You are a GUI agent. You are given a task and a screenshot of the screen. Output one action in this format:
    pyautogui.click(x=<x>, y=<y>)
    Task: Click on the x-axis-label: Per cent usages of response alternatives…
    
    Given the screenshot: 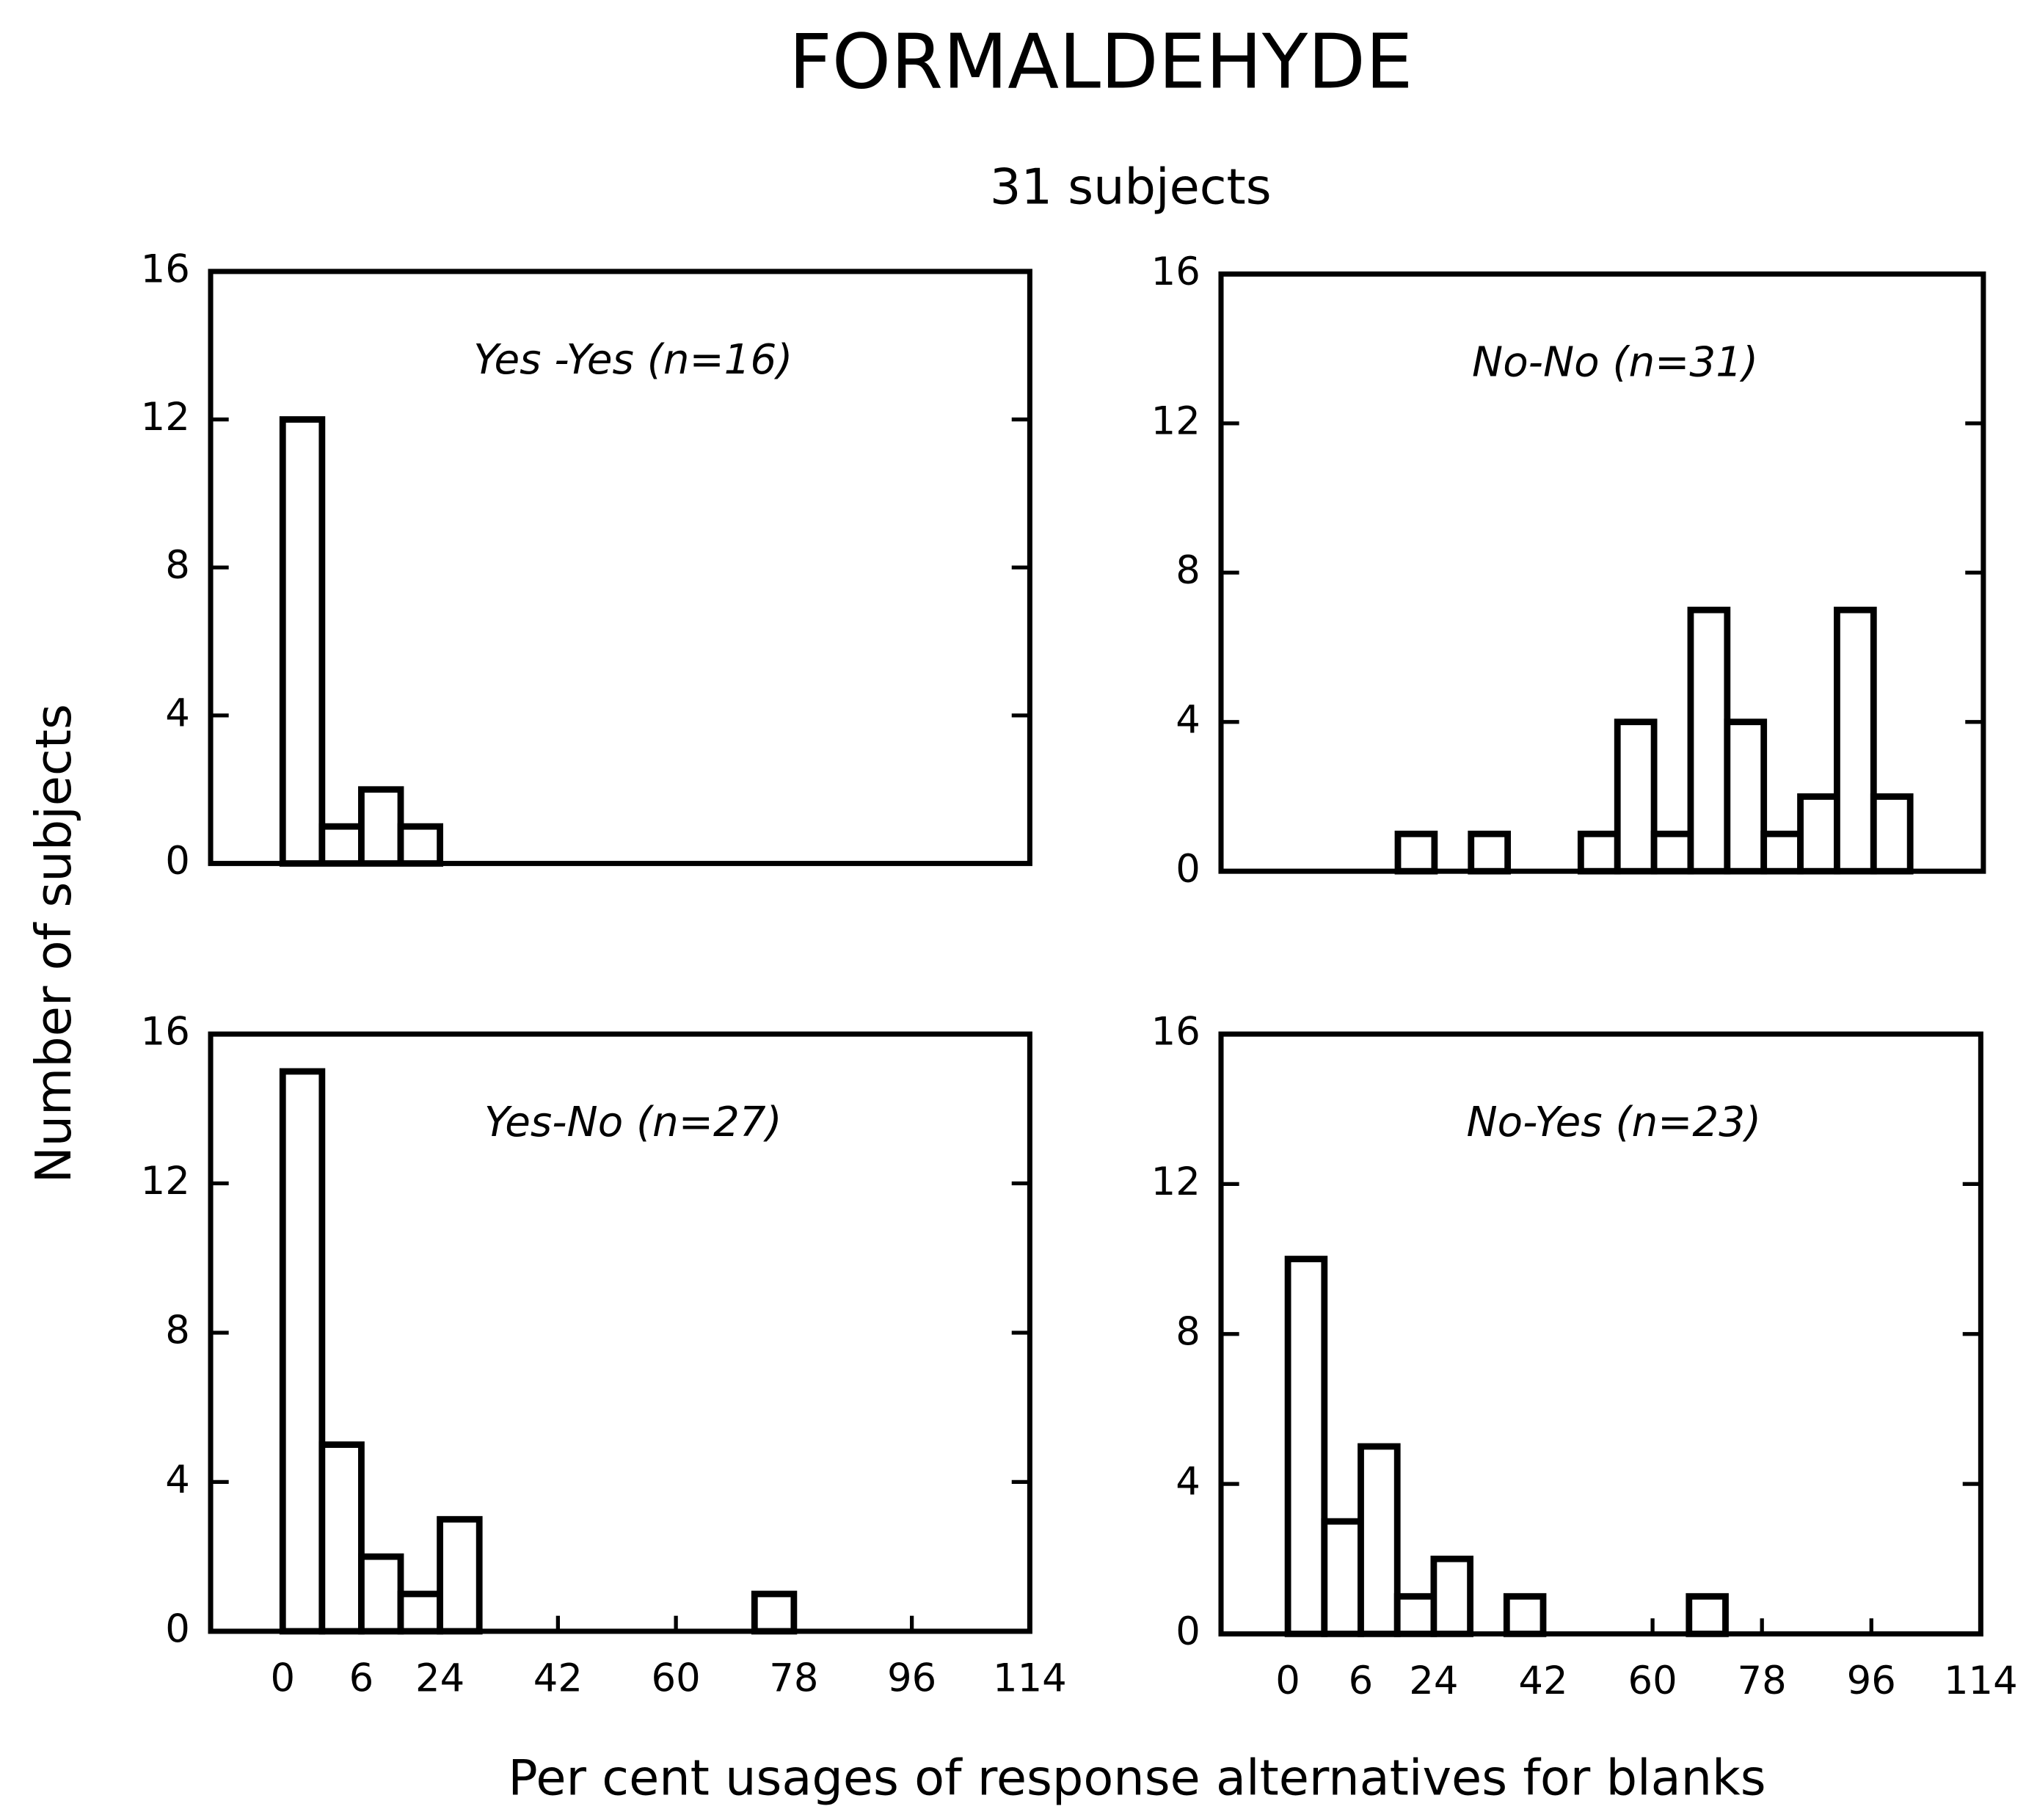 What is the action you would take?
    pyautogui.click(x=1137, y=1779)
    